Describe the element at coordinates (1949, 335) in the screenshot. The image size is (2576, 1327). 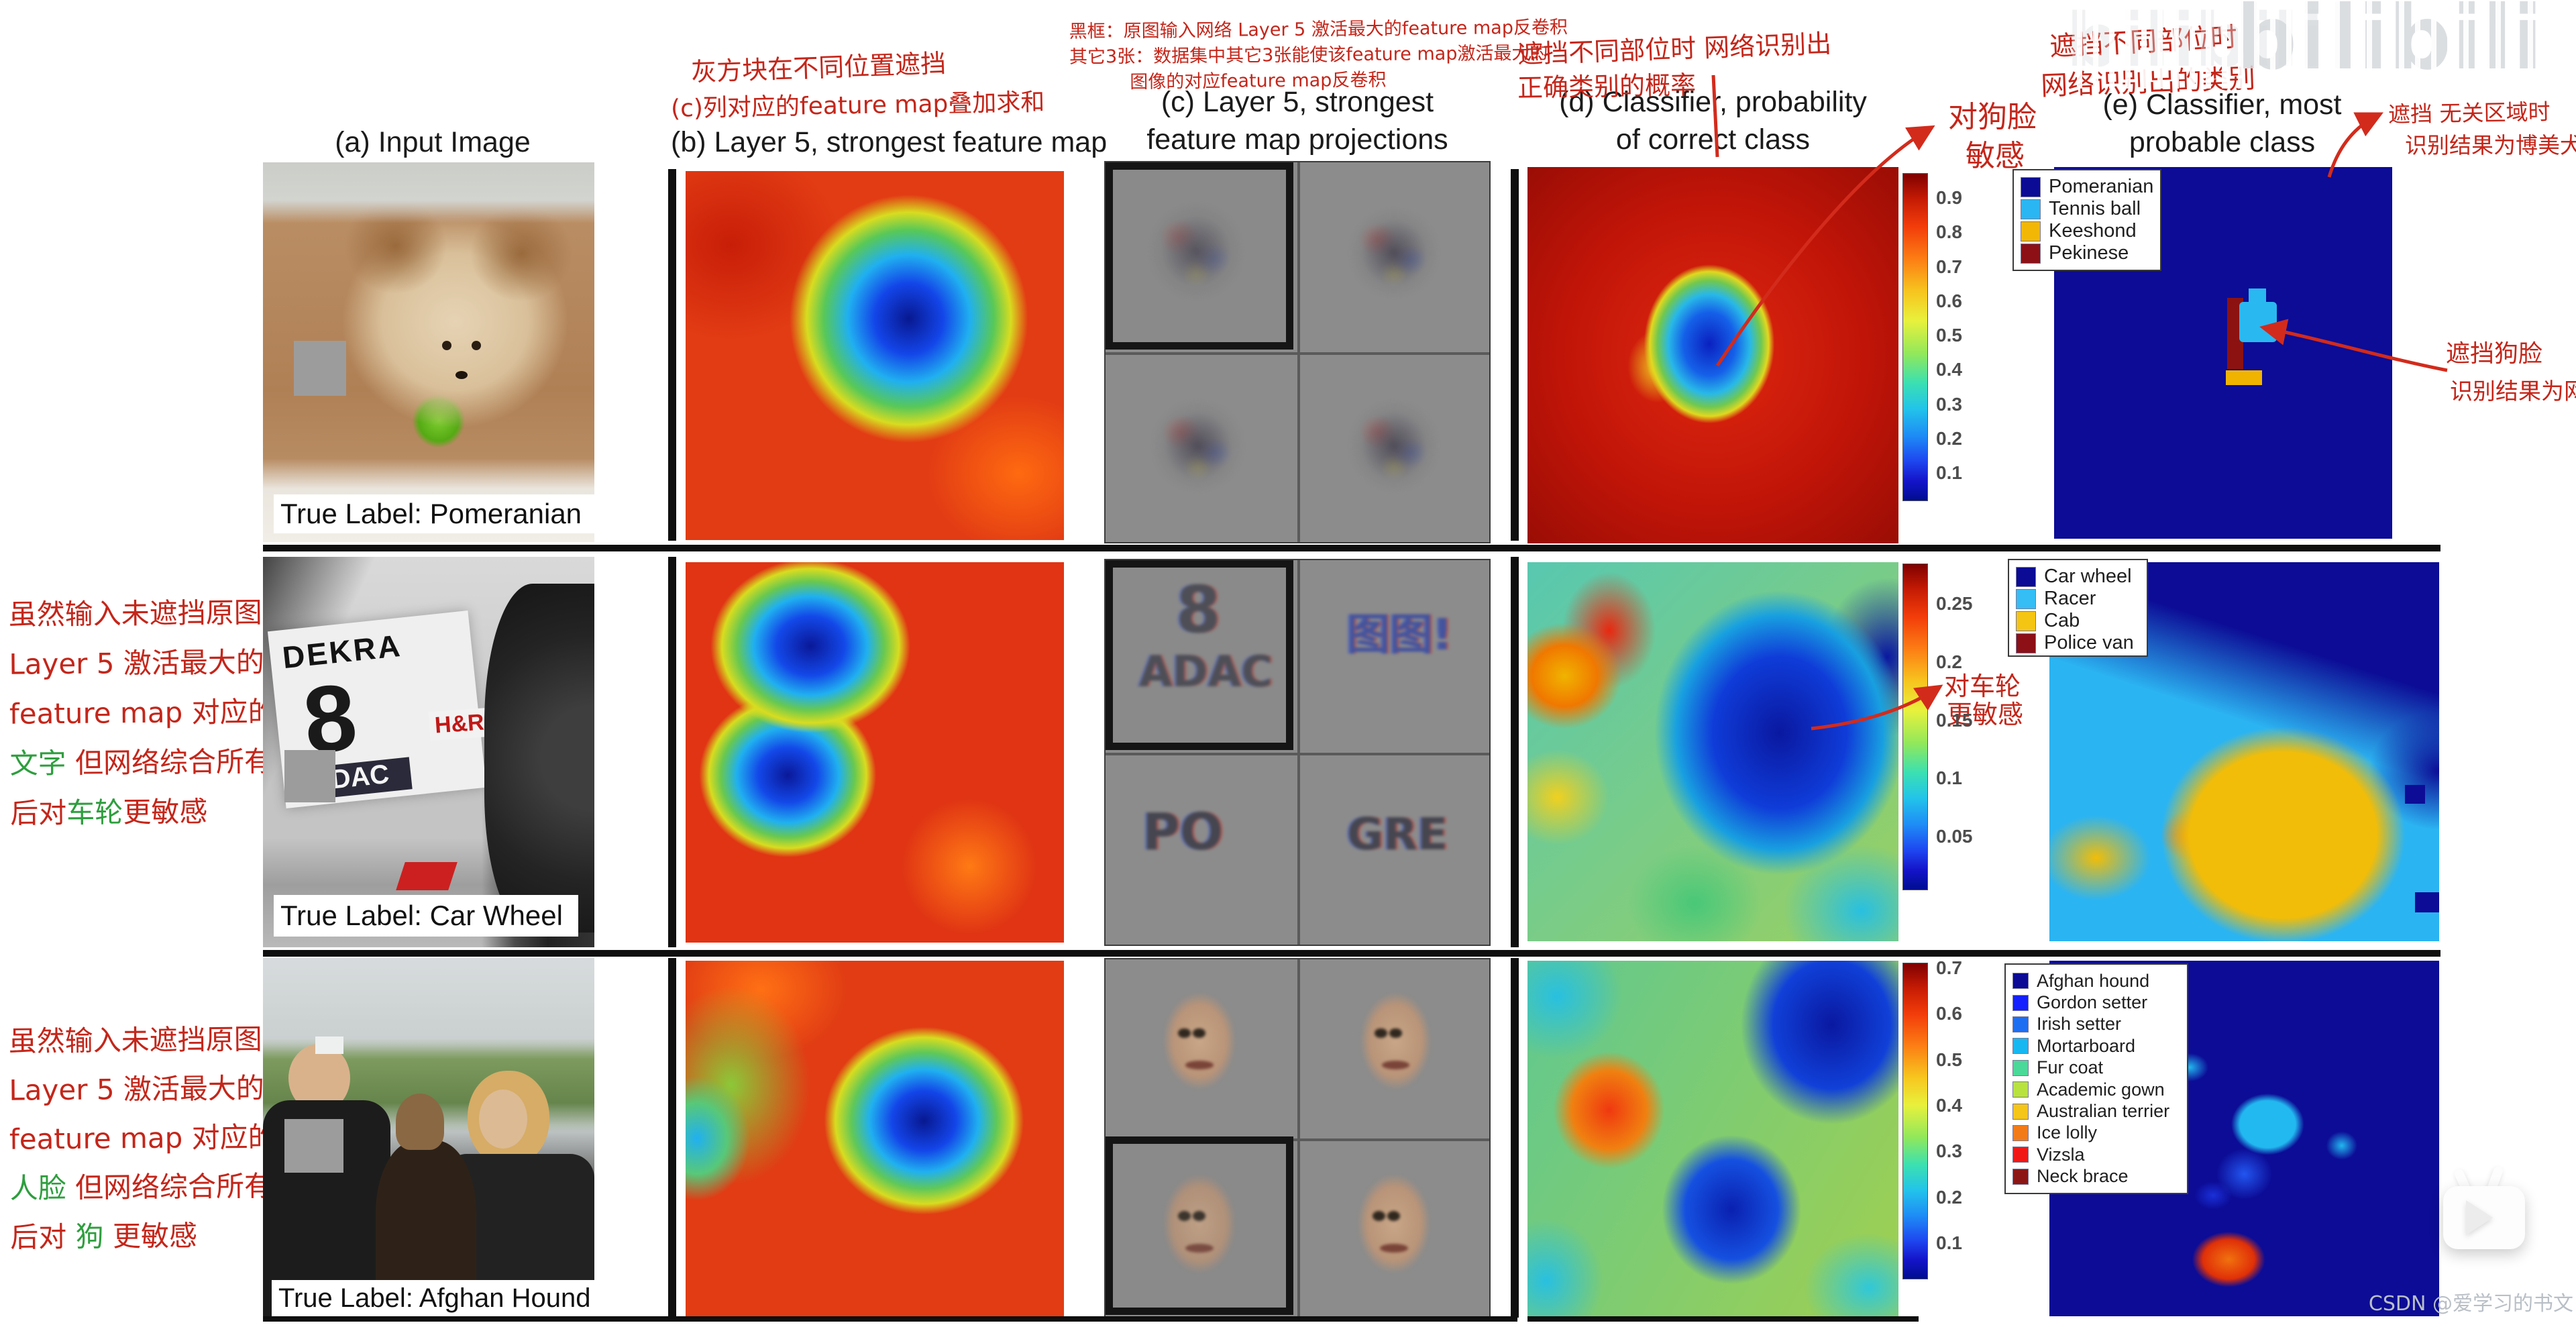
I see `colorbar-ticks-row1: 0.9 0.8 0.7 0.6 0.5 0.4 0.3 0.2 0.1` at that location.